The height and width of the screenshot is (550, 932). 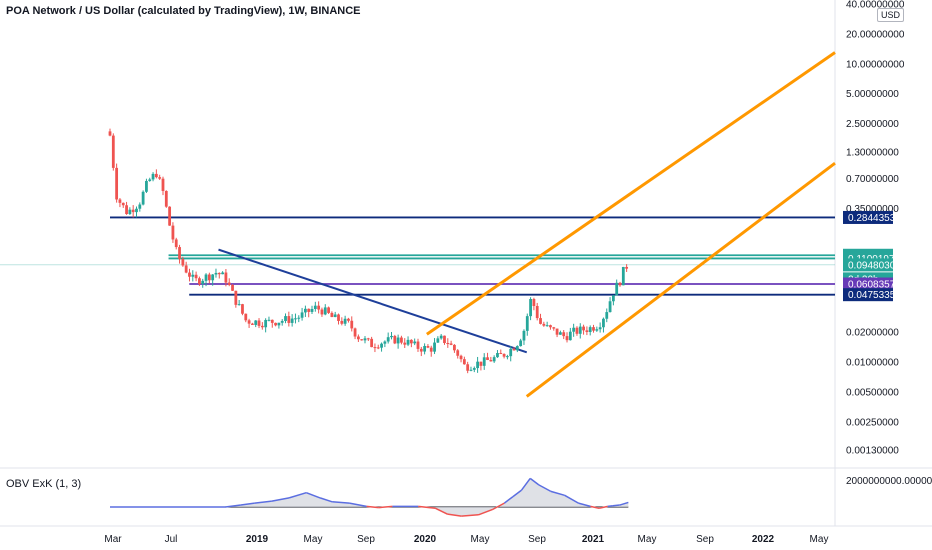 What do you see at coordinates (521, 496) in the screenshot?
I see `obv-panel: 2000000000.00000000` at bounding box center [521, 496].